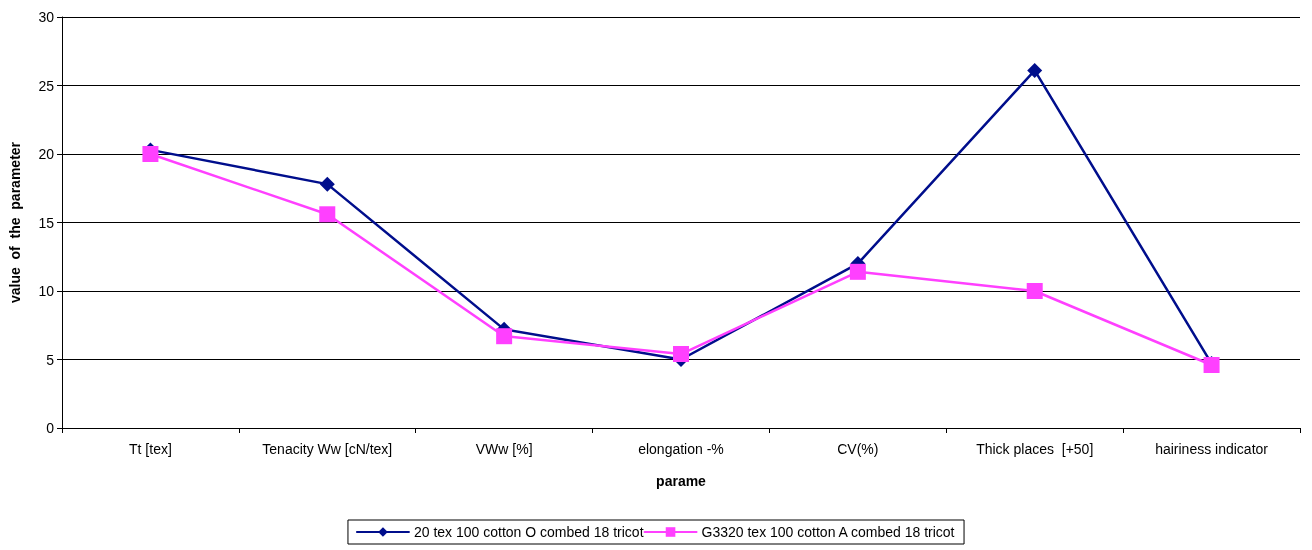 The height and width of the screenshot is (550, 1312). What do you see at coordinates (50, 428) in the screenshot?
I see `y-tick-label: 0` at bounding box center [50, 428].